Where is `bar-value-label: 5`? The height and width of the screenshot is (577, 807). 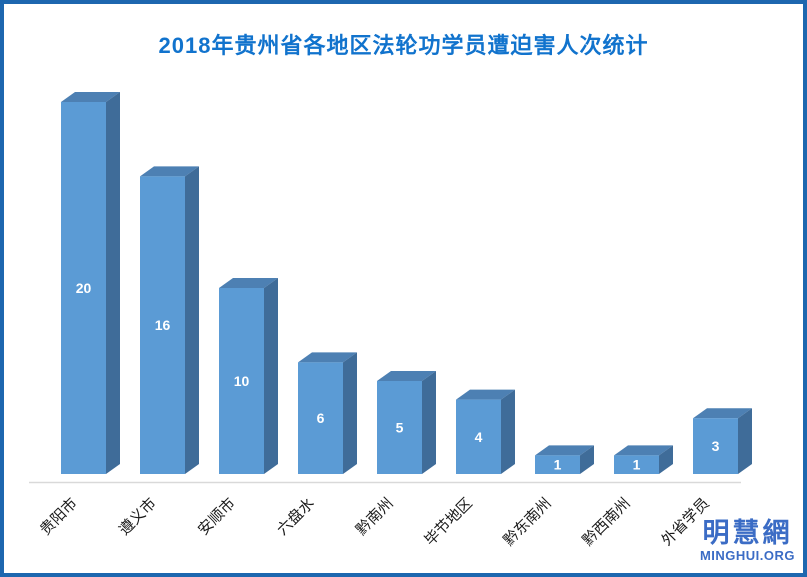 bar-value-label: 5 is located at coordinates (400, 428).